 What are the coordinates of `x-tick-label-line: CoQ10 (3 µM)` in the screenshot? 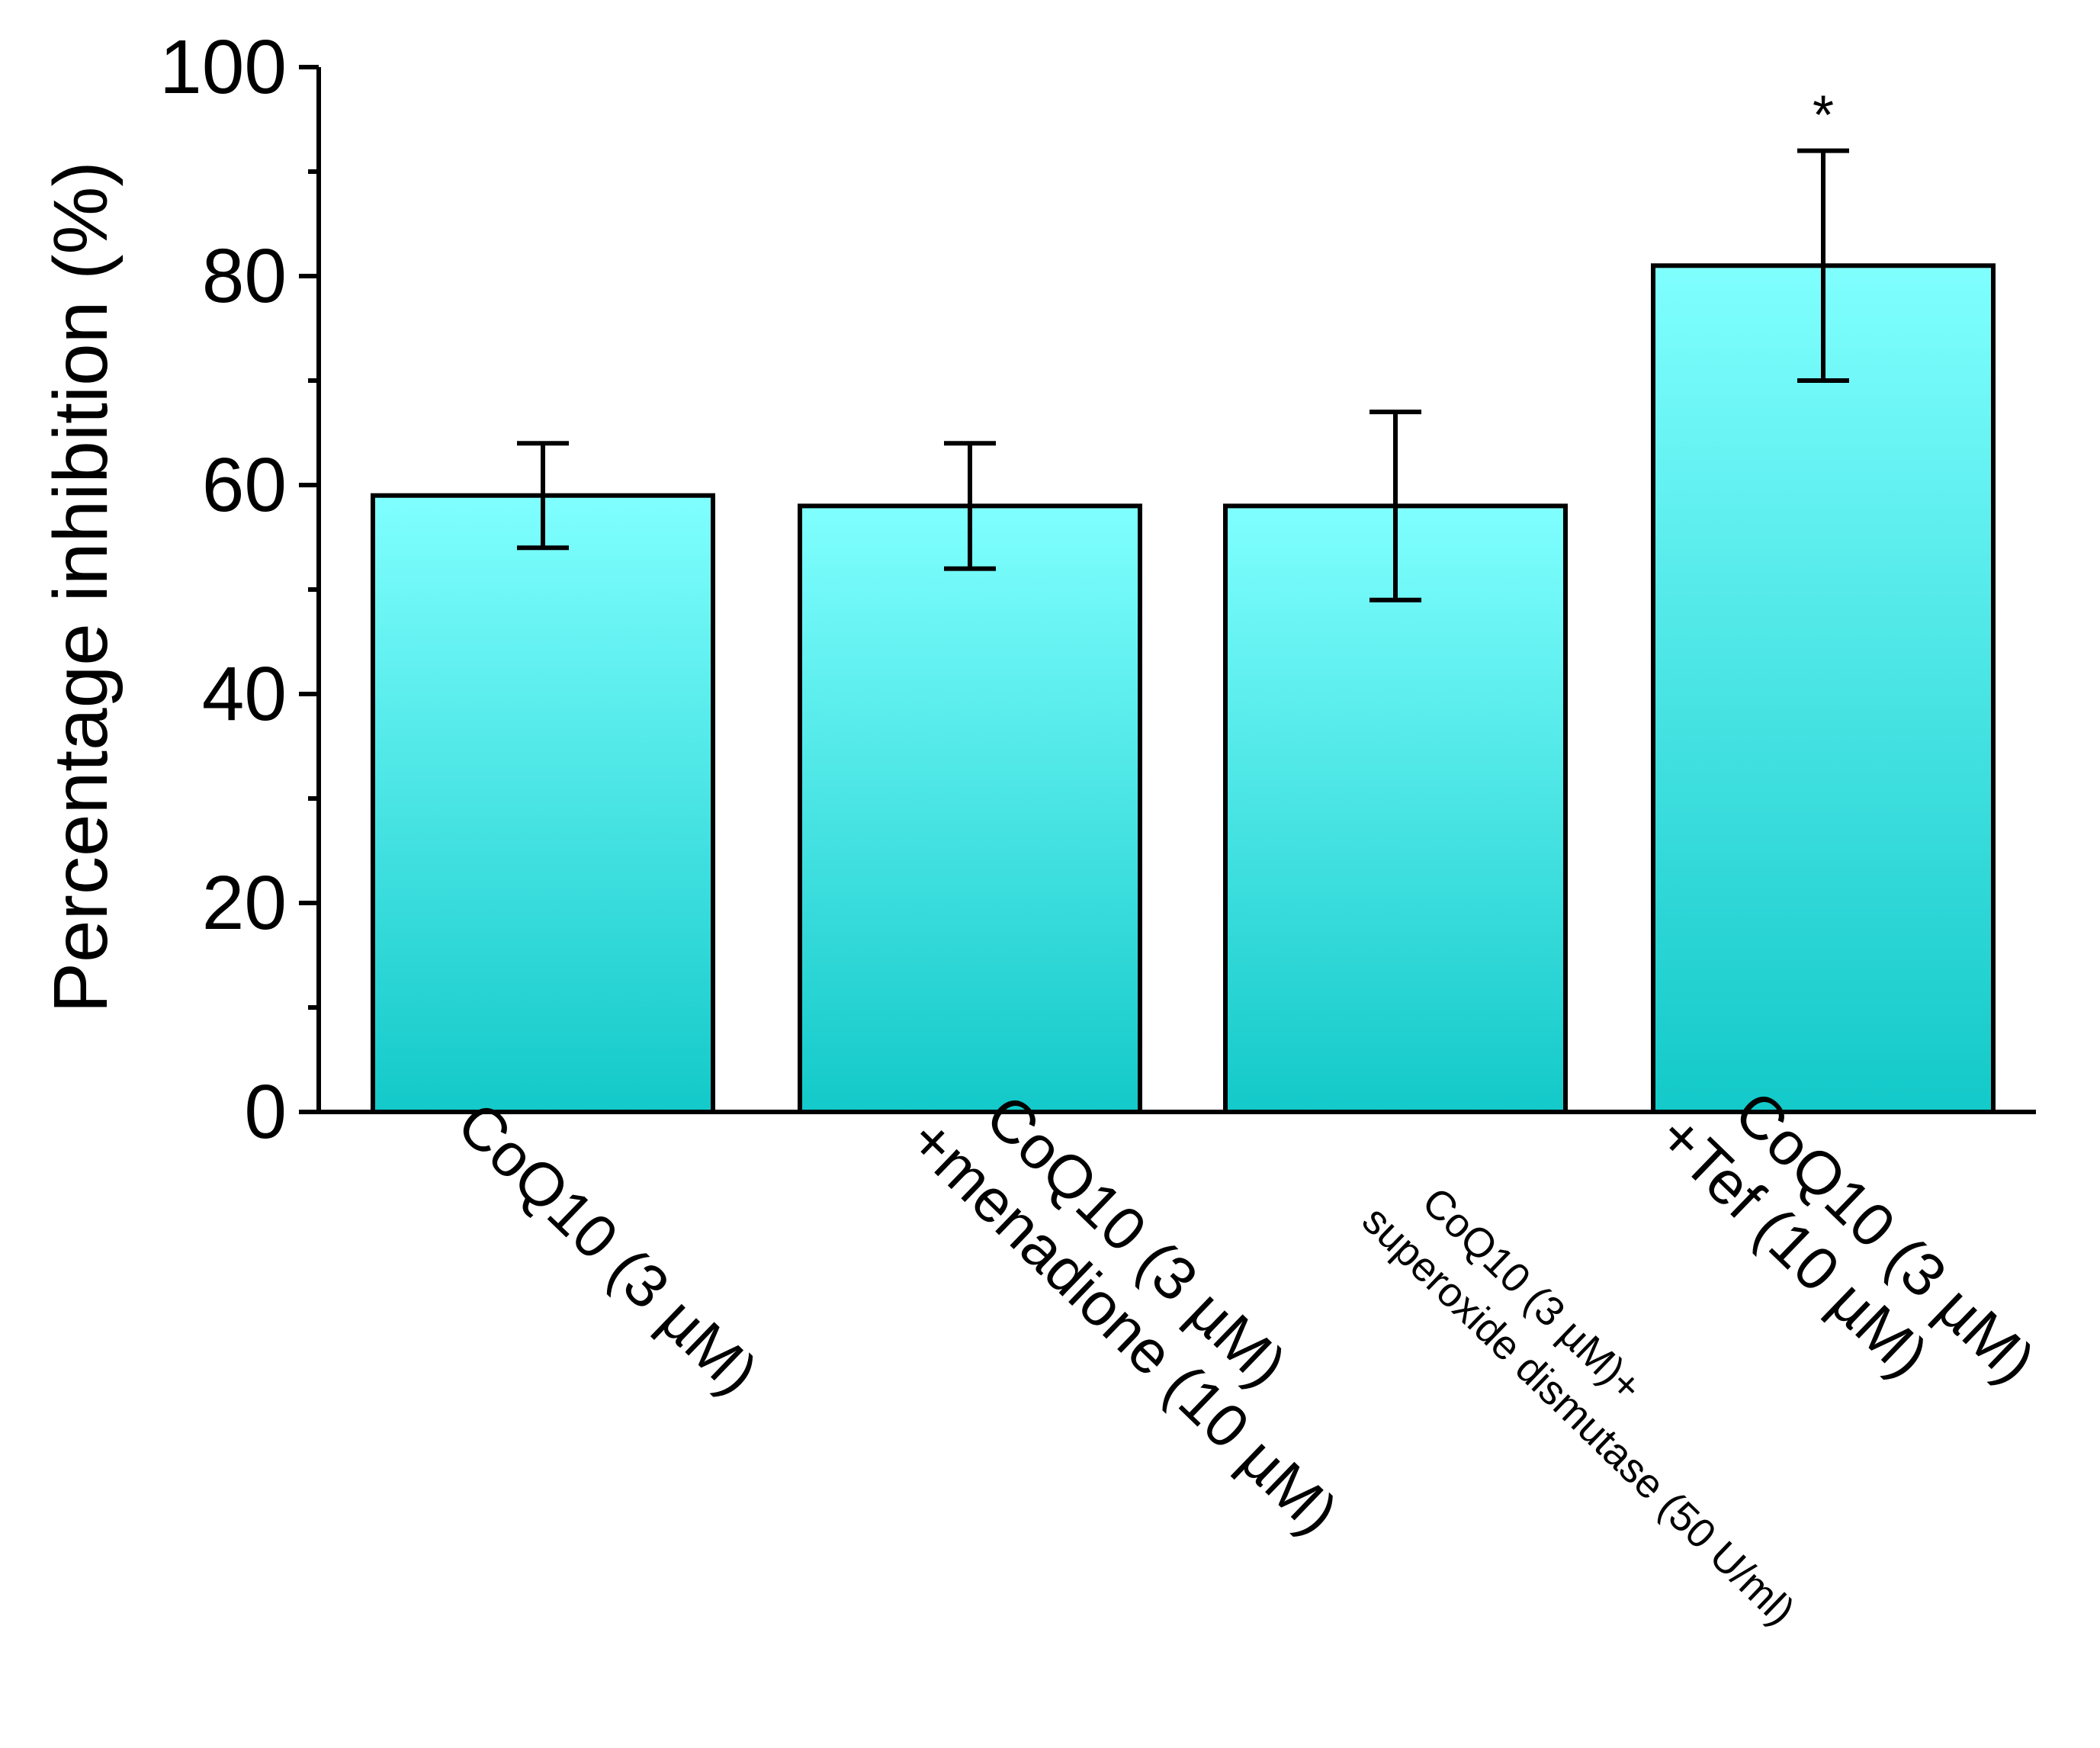 It's located at (608, 1248).